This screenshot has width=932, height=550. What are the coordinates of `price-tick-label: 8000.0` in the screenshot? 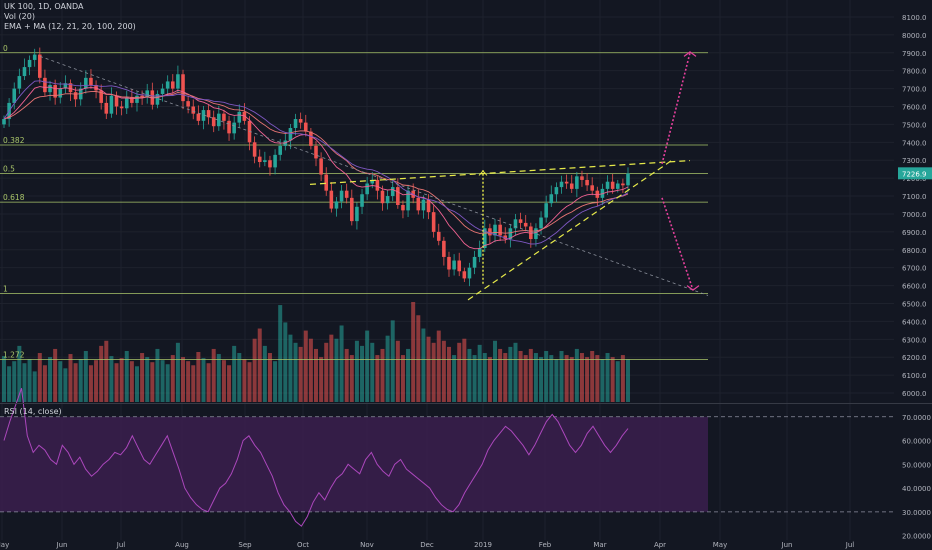 It's located at (914, 36).